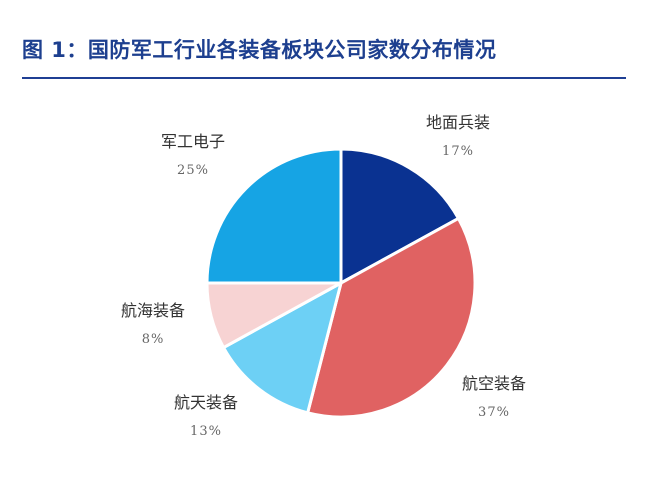  Describe the element at coordinates (193, 170) in the screenshot. I see `slice-value-5: 25%` at that location.